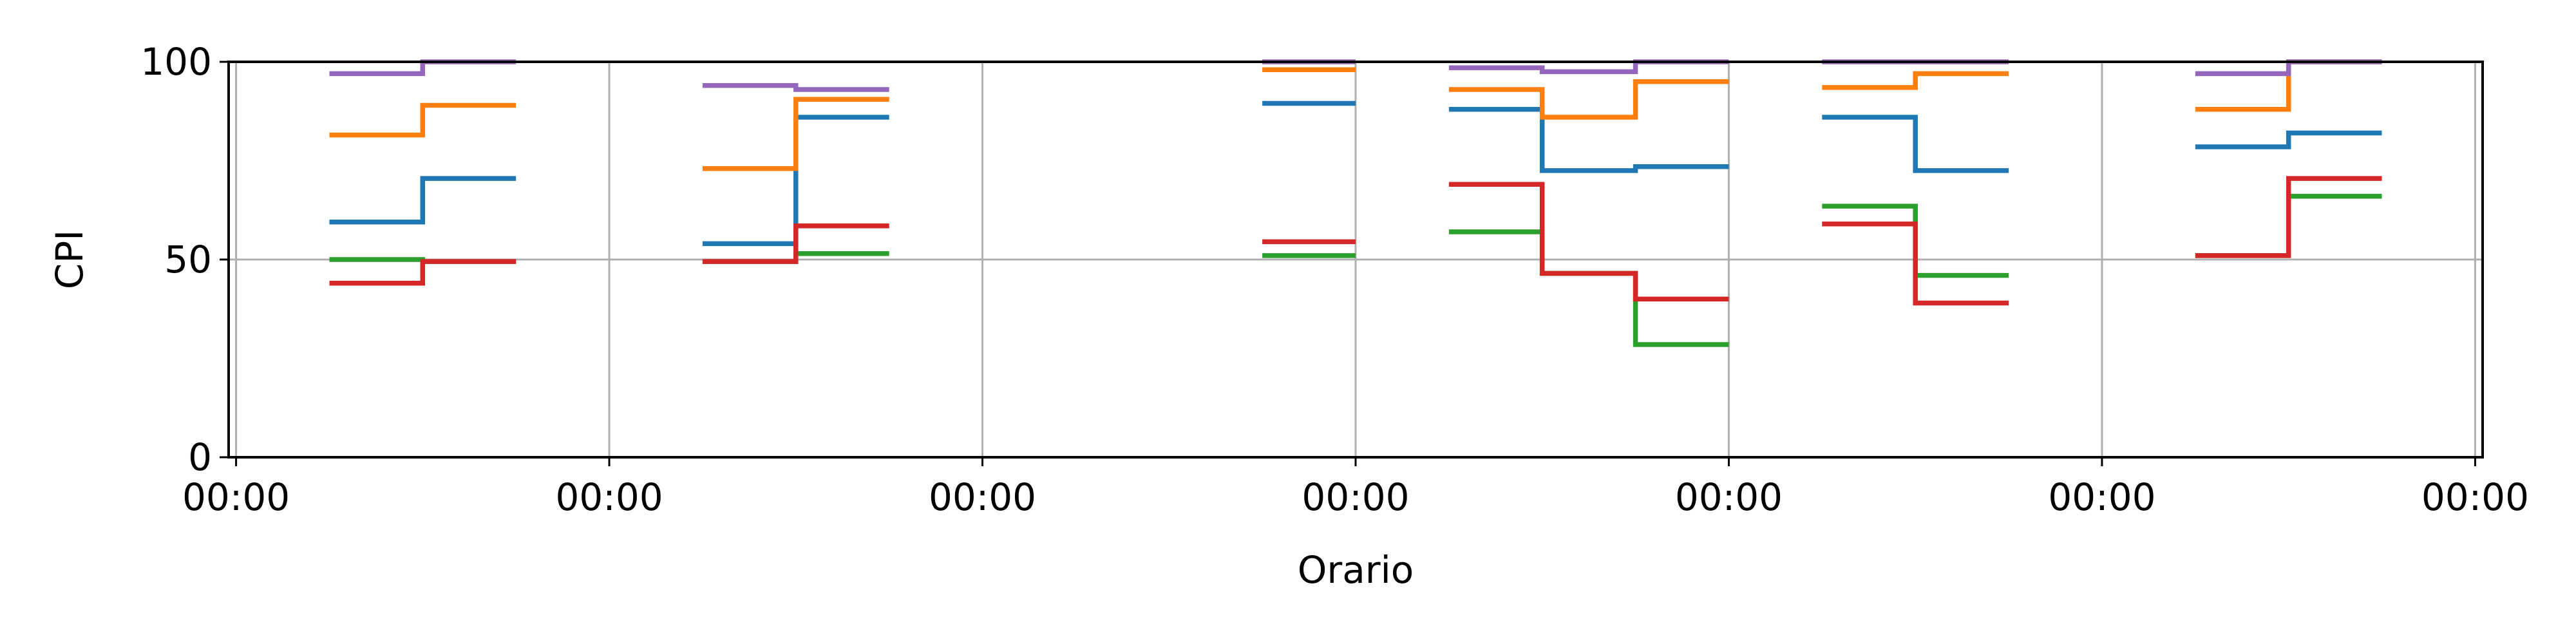 This screenshot has width=2576, height=644. Describe the element at coordinates (200, 457) in the screenshot. I see `y-tick-label: 0` at that location.